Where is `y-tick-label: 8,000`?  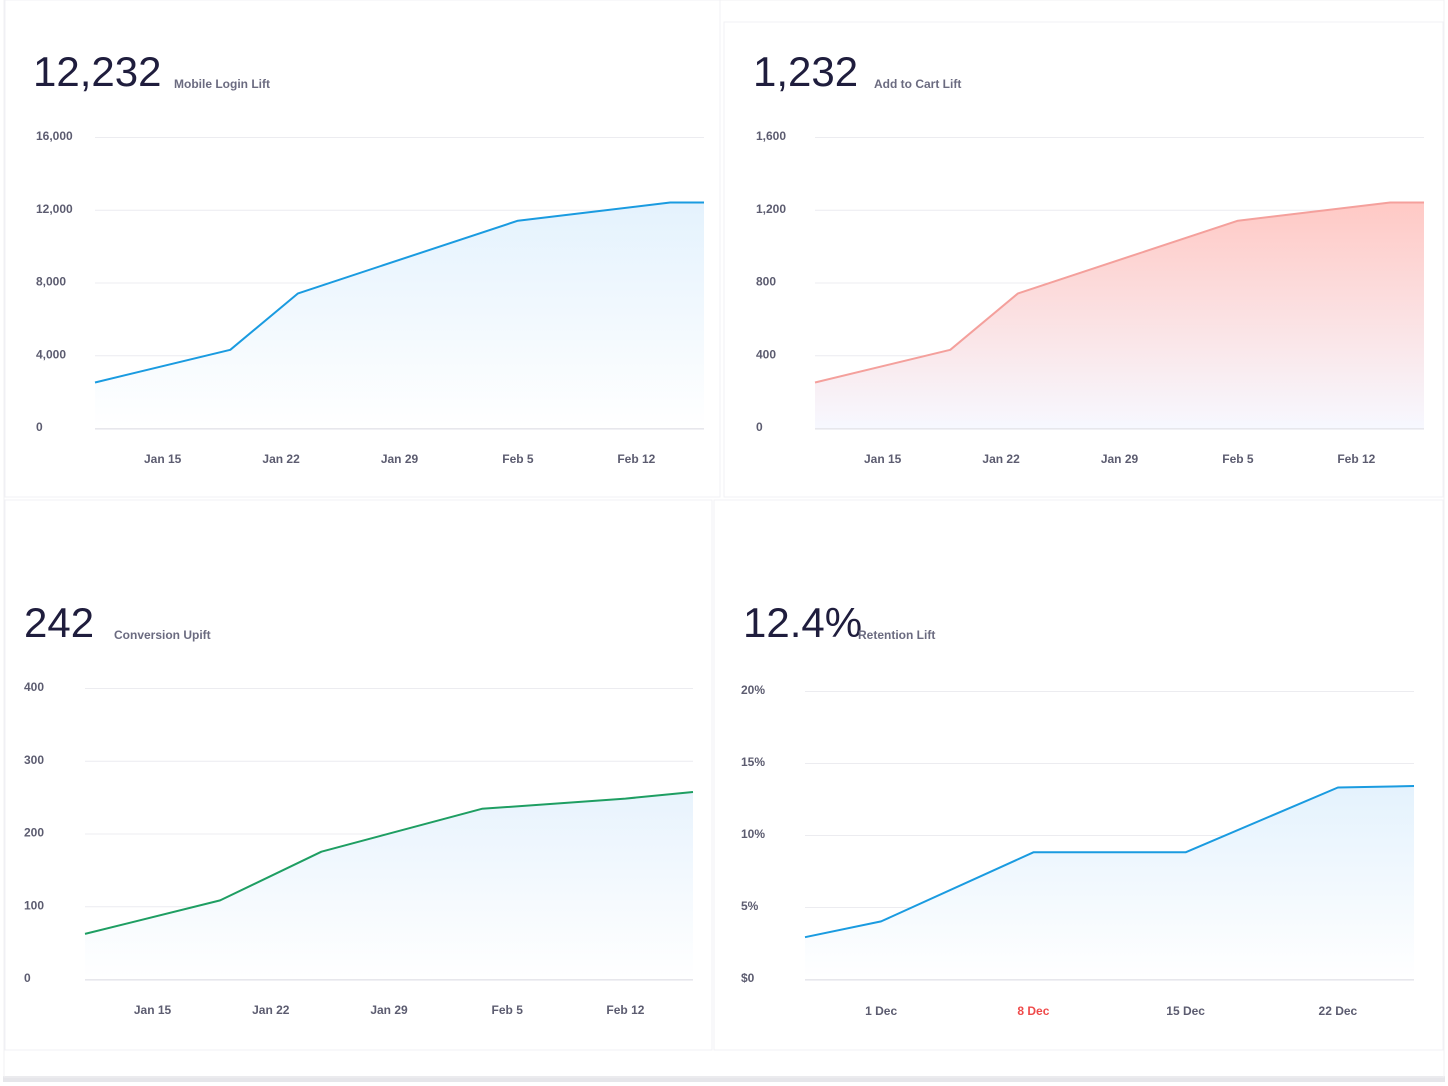
y-tick-label: 8,000 is located at coordinates (51, 282).